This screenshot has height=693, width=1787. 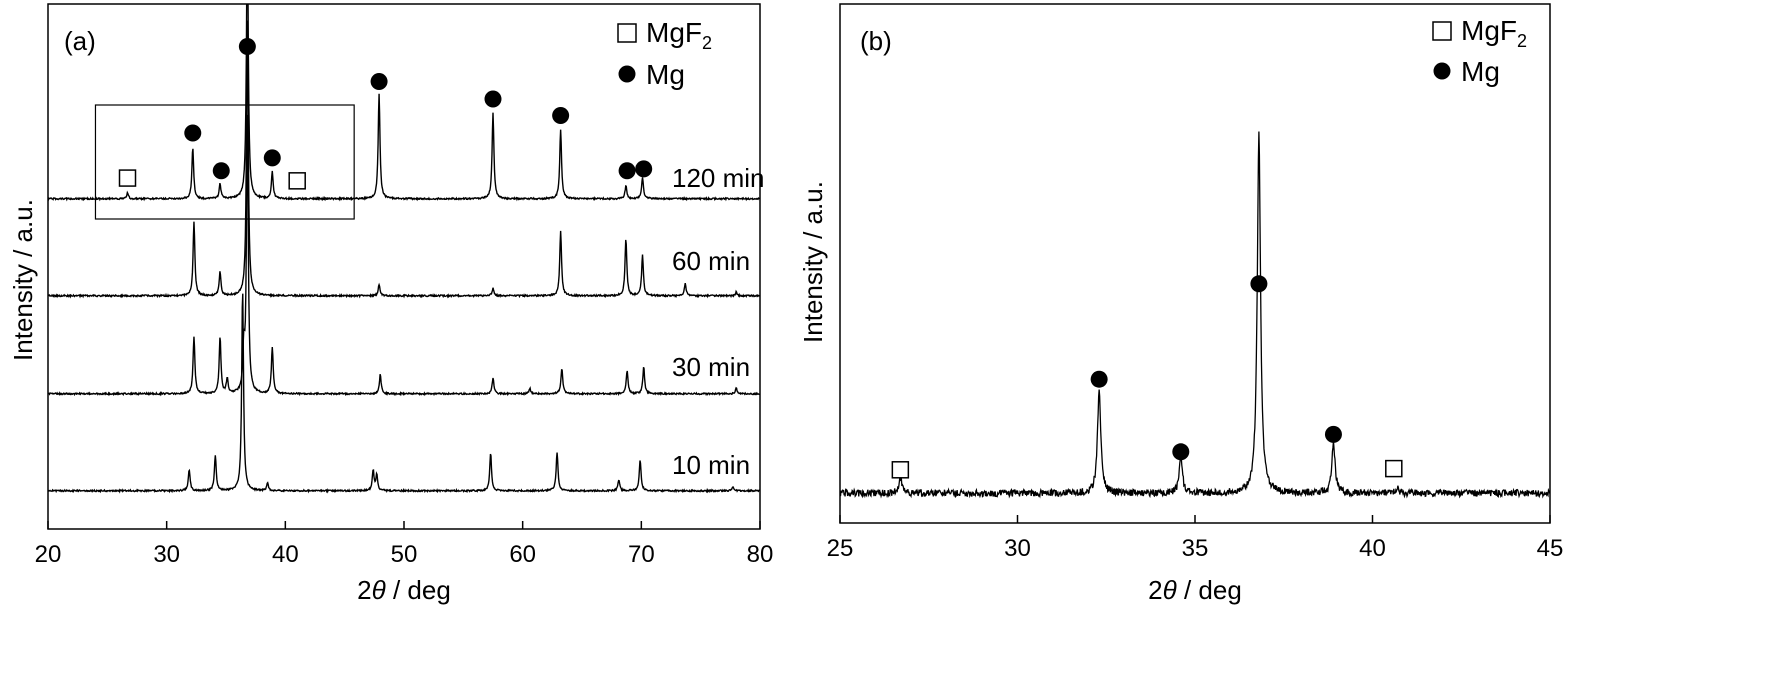 I want to click on panel-a-legend: MgF2 Mg, so click(x=664, y=53).